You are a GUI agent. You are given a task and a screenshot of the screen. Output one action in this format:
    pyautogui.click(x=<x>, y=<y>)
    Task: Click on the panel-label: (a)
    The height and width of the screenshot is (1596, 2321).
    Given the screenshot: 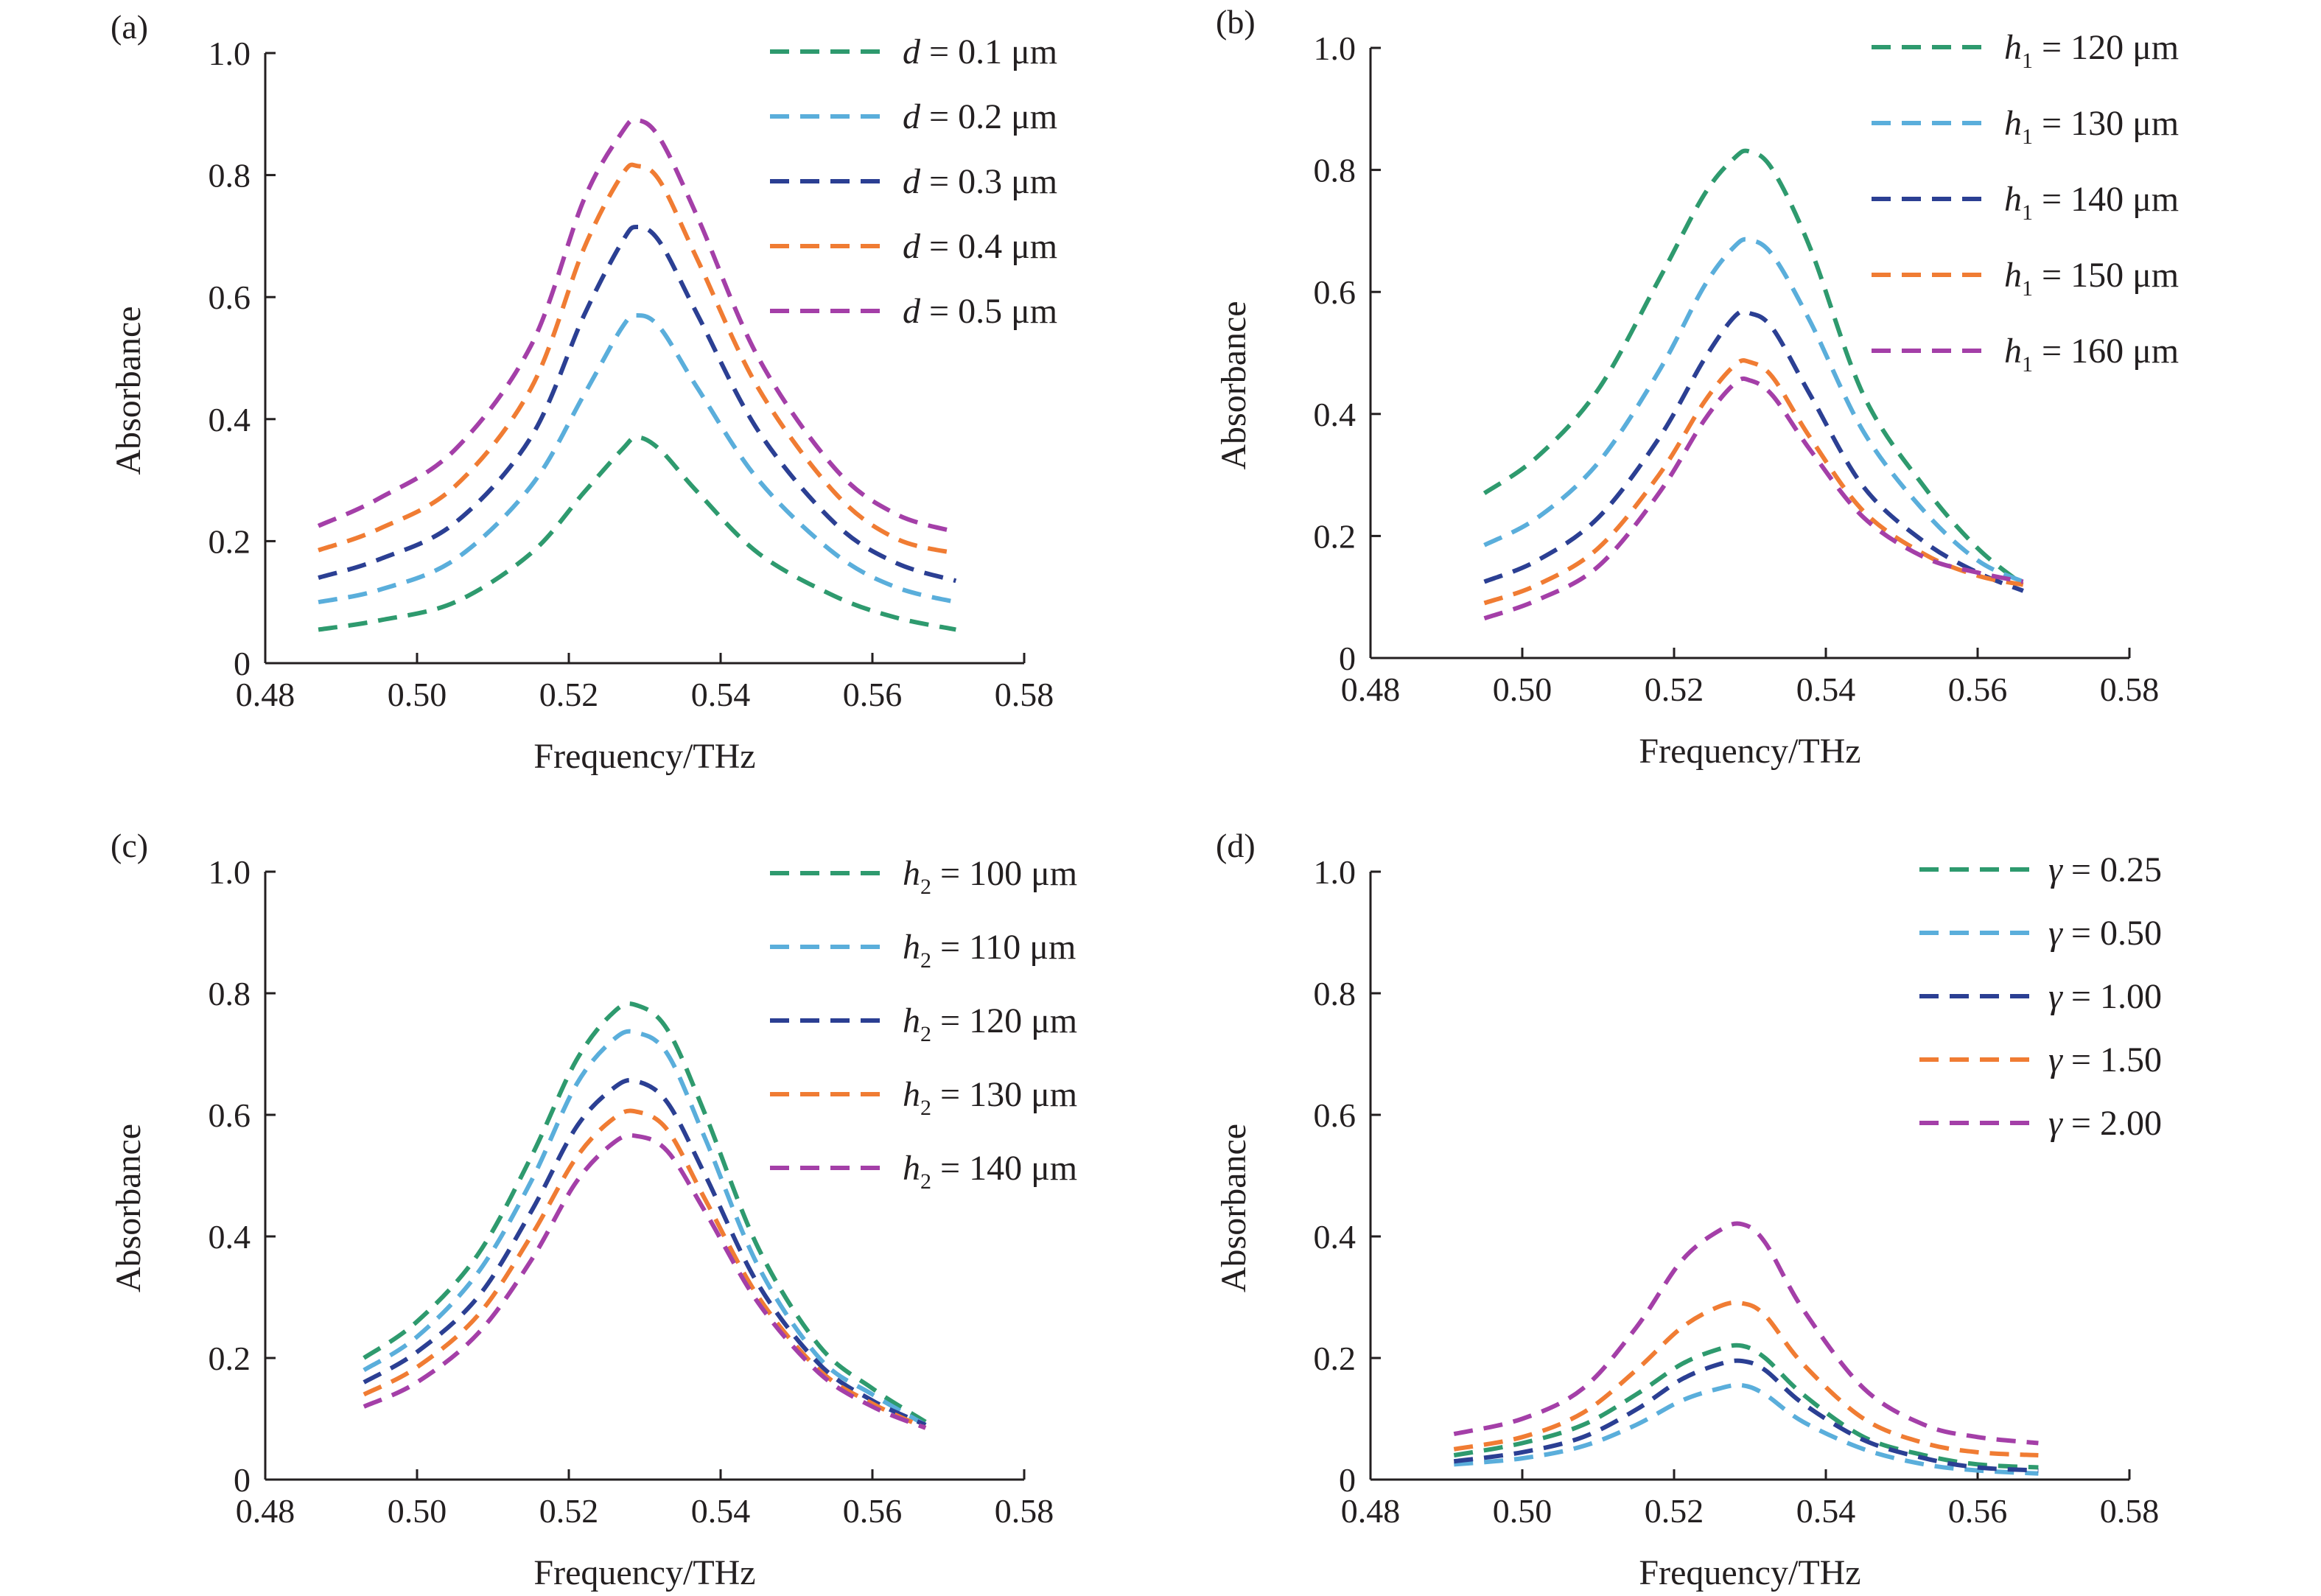 What is the action you would take?
    pyautogui.click(x=129, y=27)
    